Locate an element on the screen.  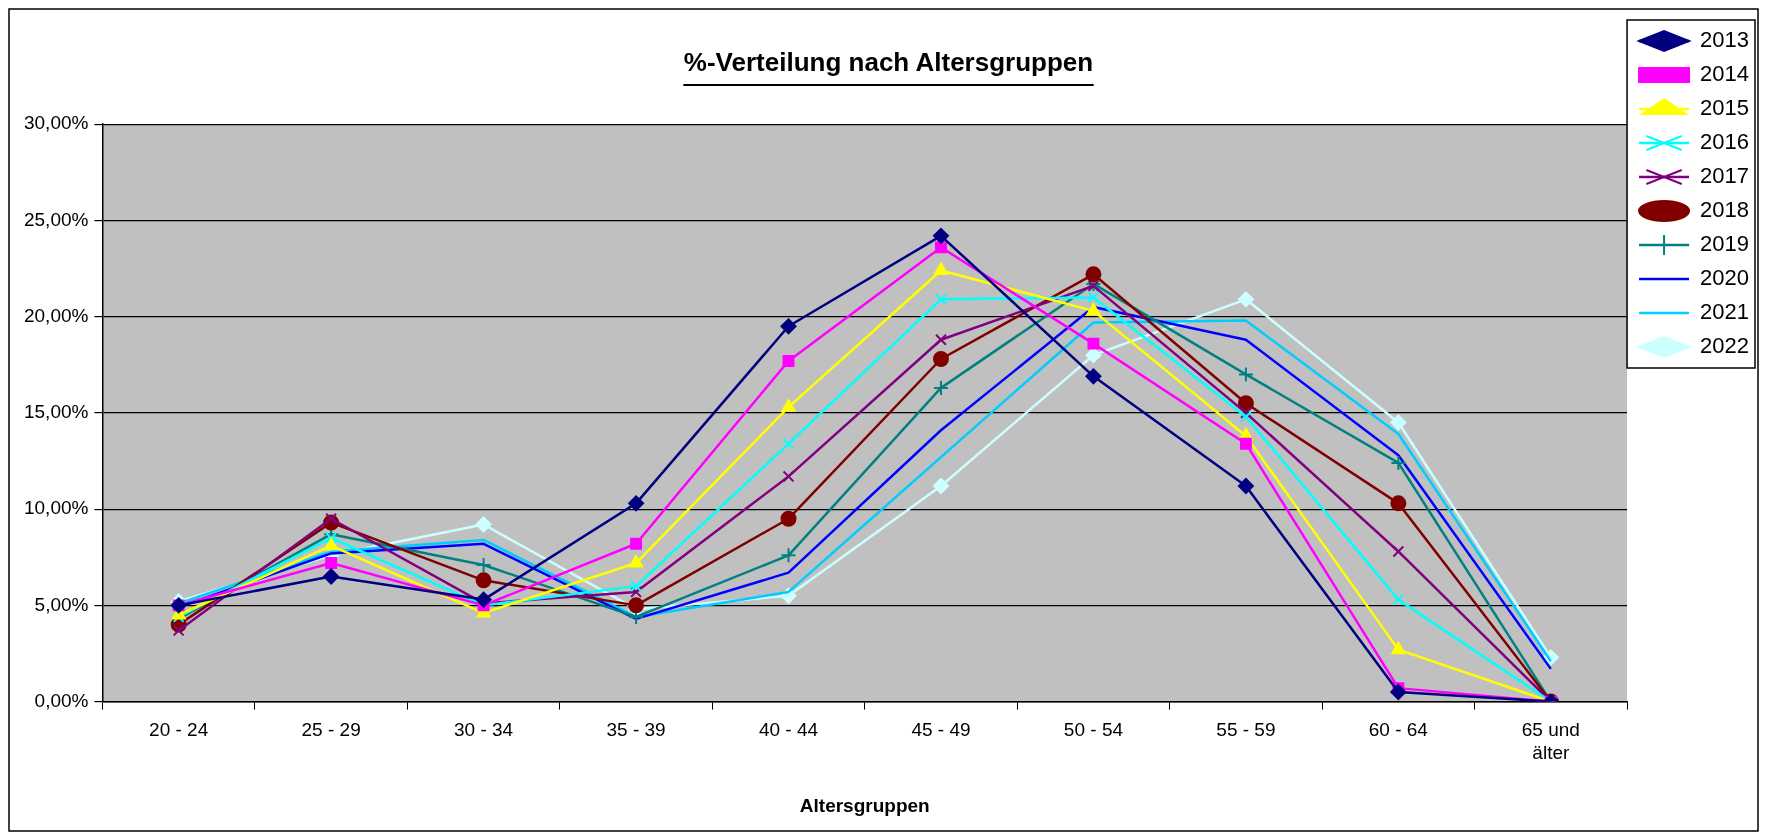
legend-label: 2014 is located at coordinates (1725, 74).